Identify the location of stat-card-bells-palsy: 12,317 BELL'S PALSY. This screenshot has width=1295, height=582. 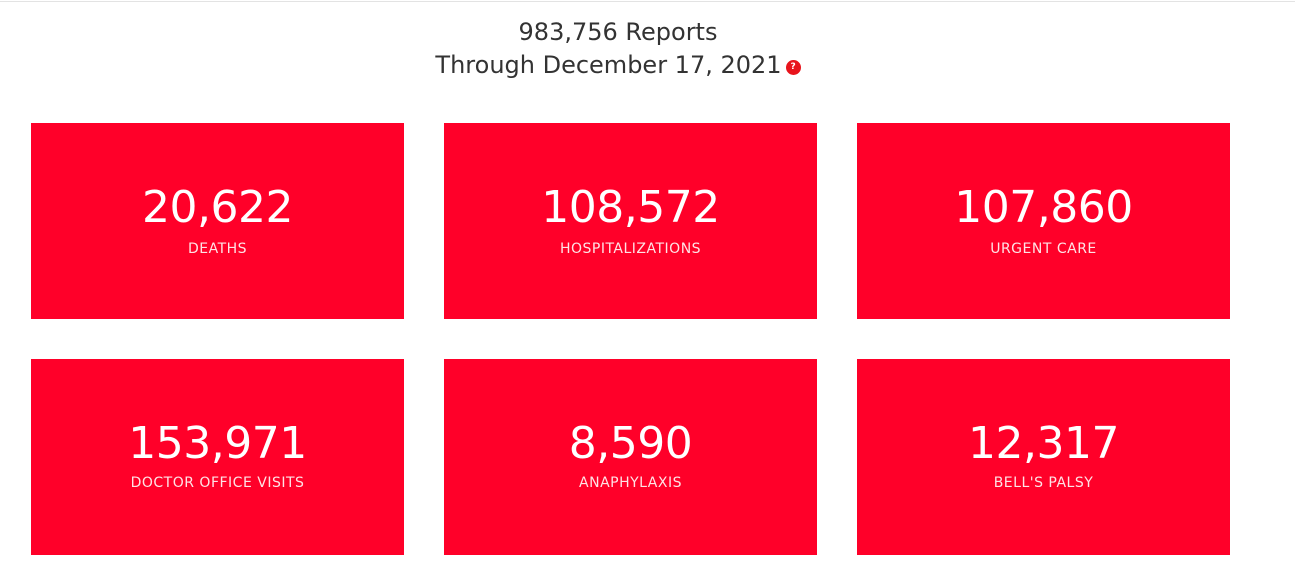
(1043, 457).